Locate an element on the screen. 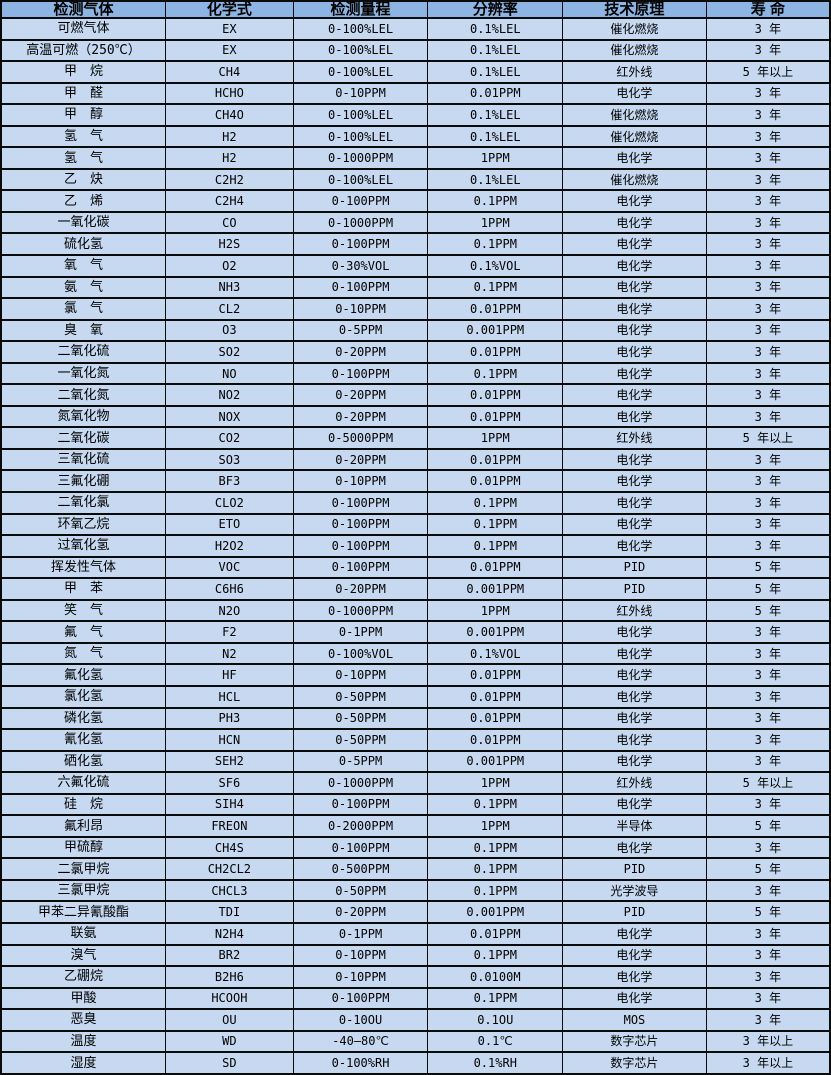  table-row: 联氨 N2H4 0-1PPM 0.01PPM 电化学 3 年 is located at coordinates (415, 933).